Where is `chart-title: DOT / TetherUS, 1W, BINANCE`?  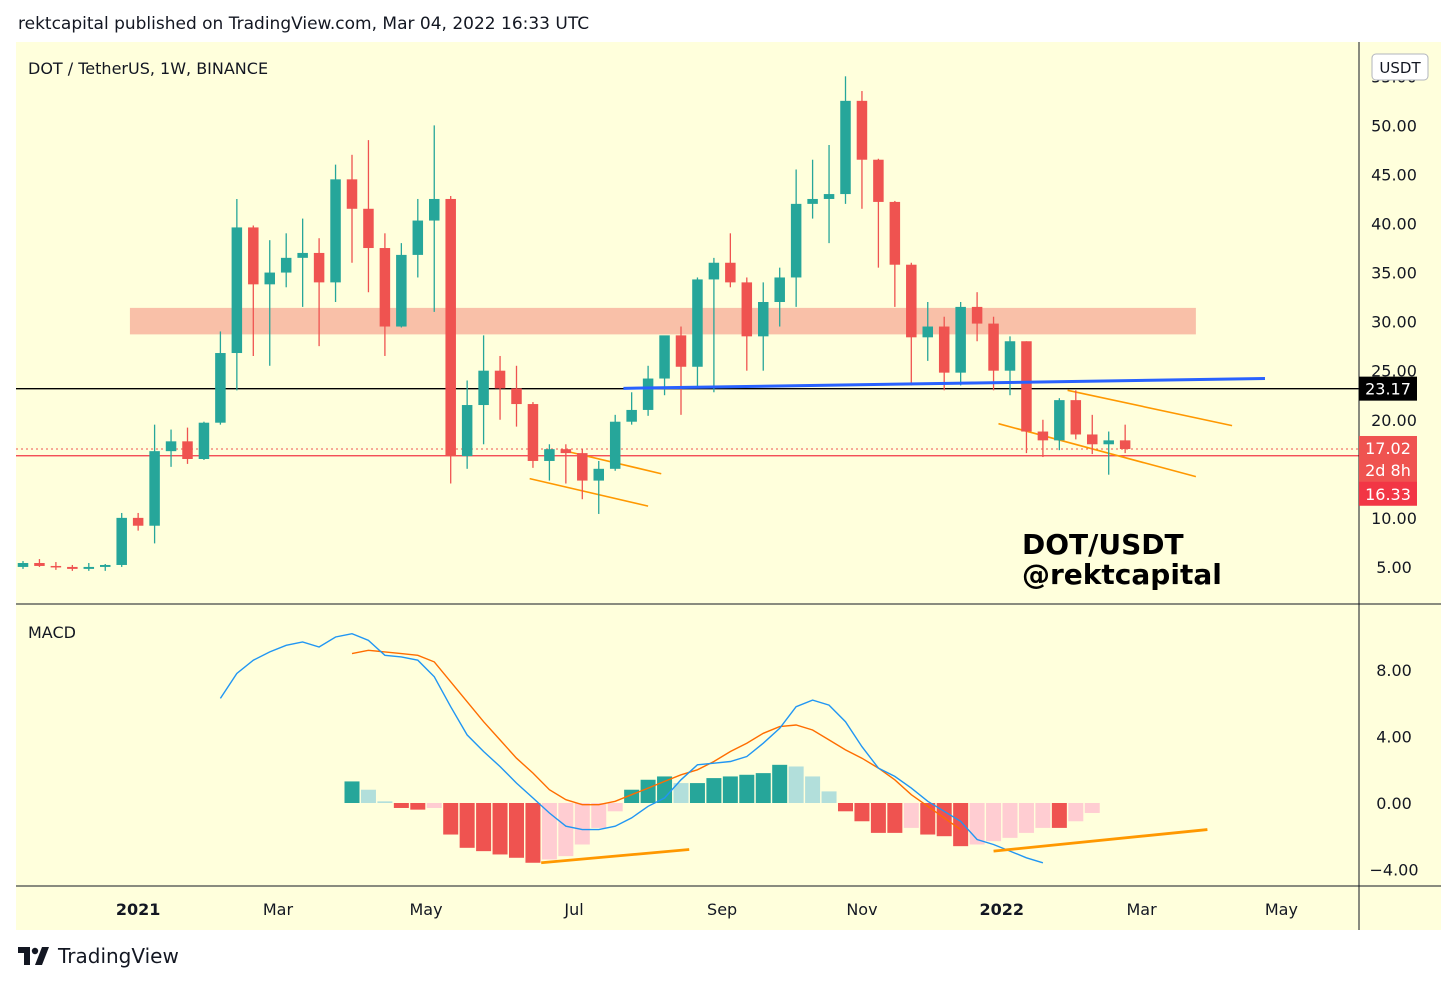
chart-title: DOT / TetherUS, 1W, BINANCE is located at coordinates (148, 68).